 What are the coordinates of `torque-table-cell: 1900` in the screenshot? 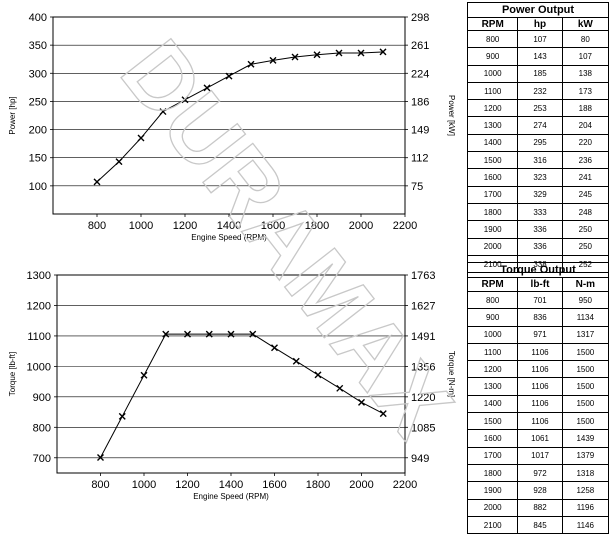 It's located at (492, 490).